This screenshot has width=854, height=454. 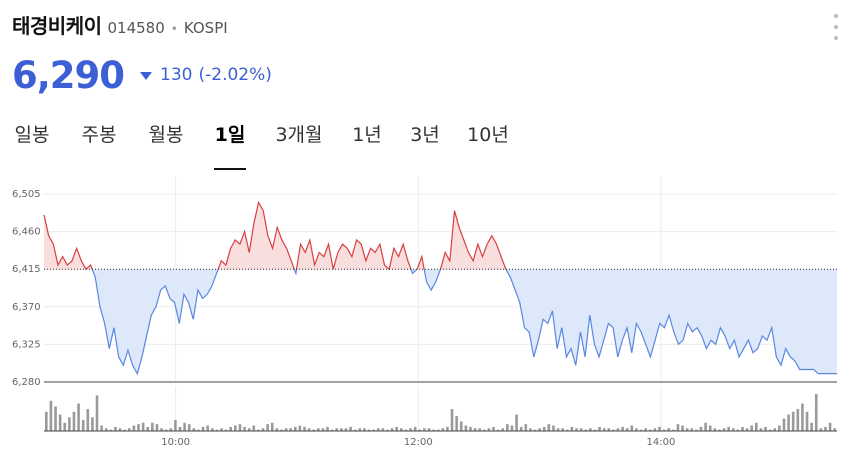 I want to click on tab-1-day: 1일, so click(x=230, y=135).